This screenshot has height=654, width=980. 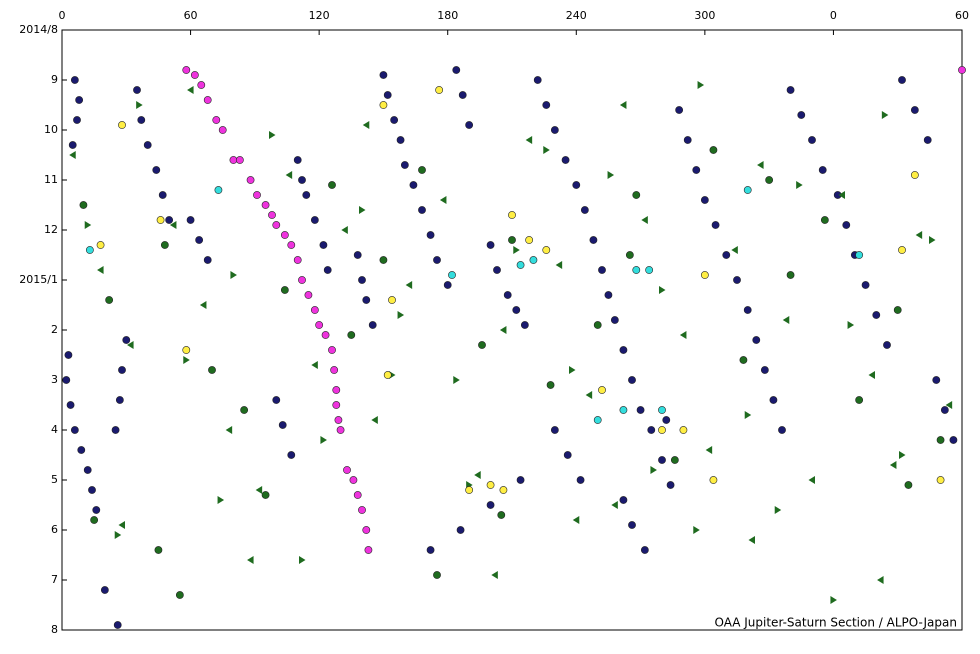 I want to click on y-tick-label: 5, so click(x=54, y=479).